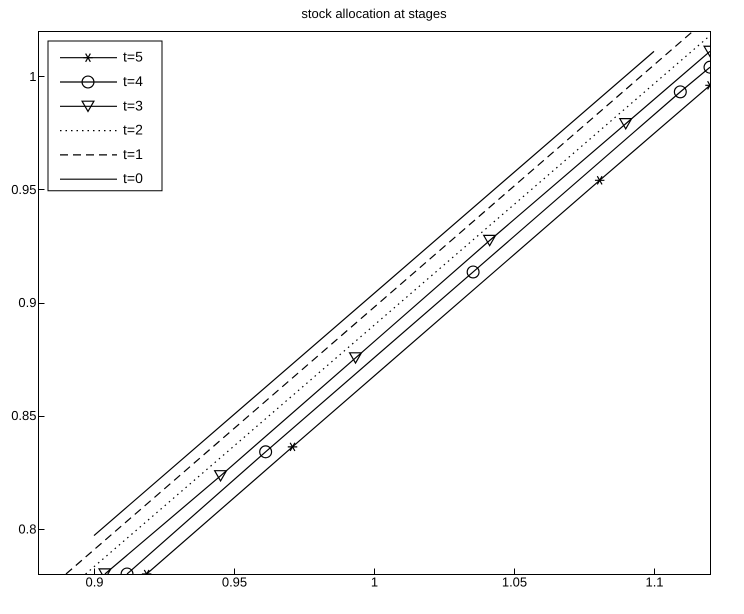 This screenshot has width=744, height=614. What do you see at coordinates (23, 416) in the screenshot?
I see `y-tick-label: 0.85` at bounding box center [23, 416].